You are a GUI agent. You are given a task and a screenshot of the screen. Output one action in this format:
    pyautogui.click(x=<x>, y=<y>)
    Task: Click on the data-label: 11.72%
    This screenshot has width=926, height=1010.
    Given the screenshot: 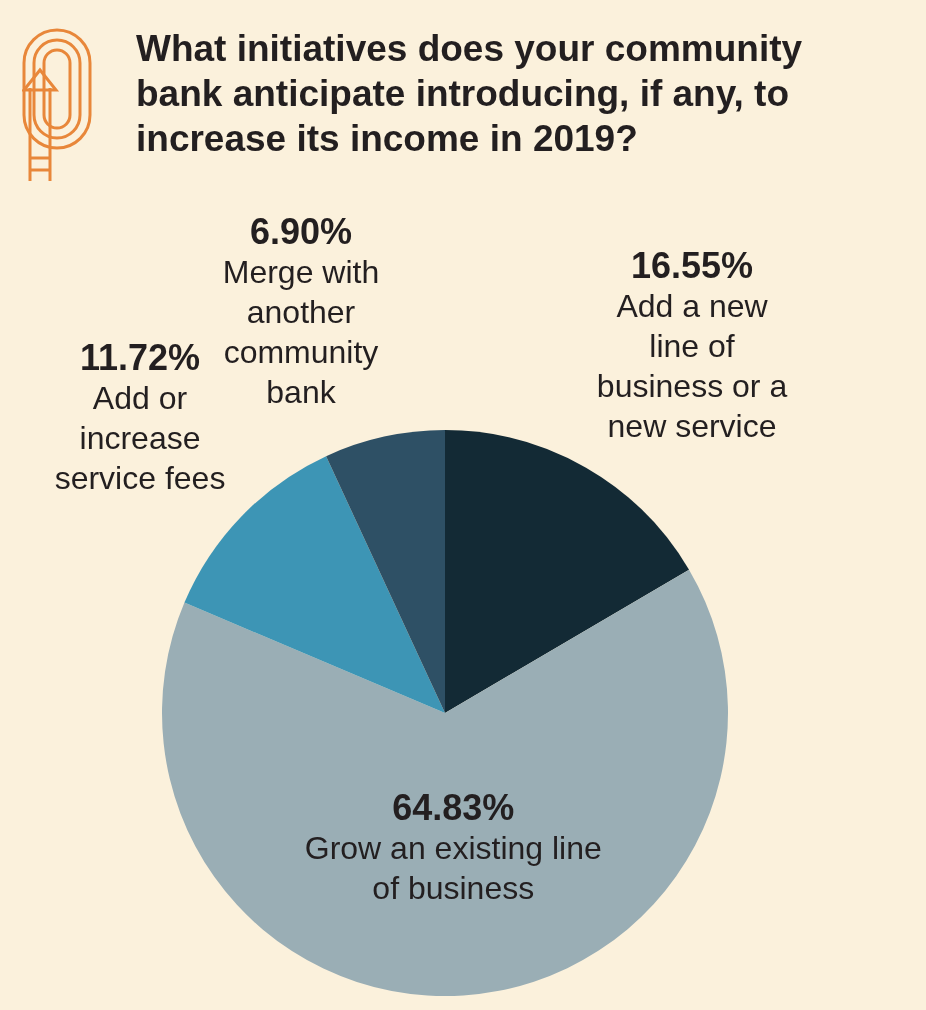 What is the action you would take?
    pyautogui.click(x=140, y=358)
    